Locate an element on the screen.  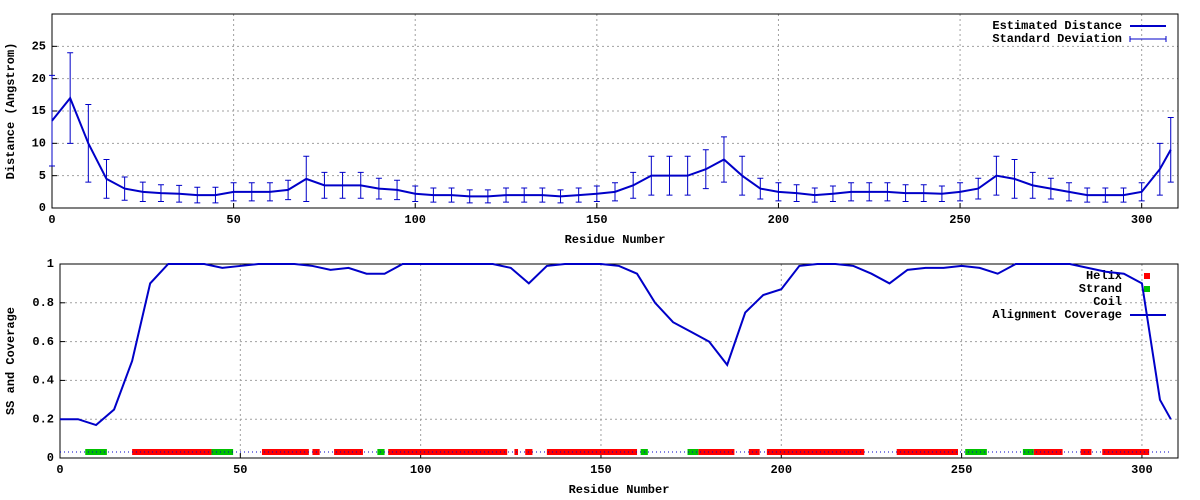
y-tick-label: 10 is located at coordinates (39, 144).